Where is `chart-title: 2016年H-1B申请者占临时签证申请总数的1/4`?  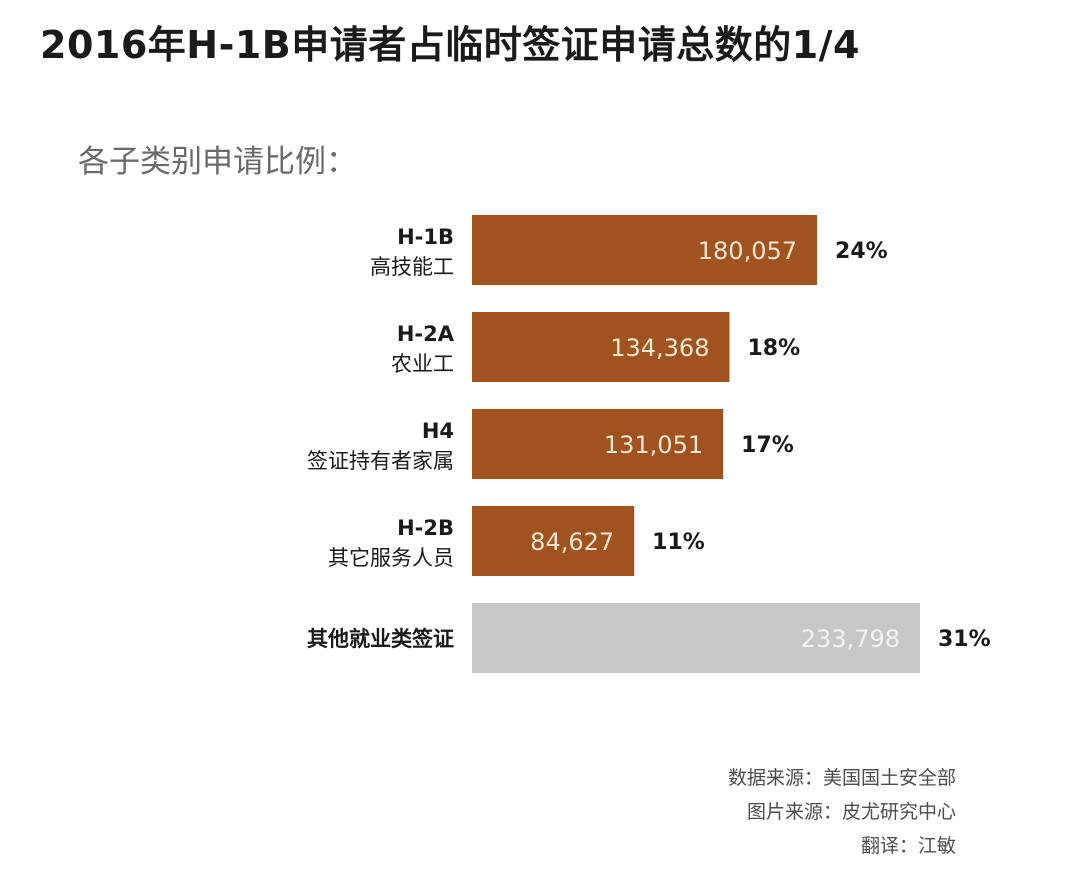
chart-title: 2016年H-1B申请者占临时签证申请总数的1/4 is located at coordinates (450, 45).